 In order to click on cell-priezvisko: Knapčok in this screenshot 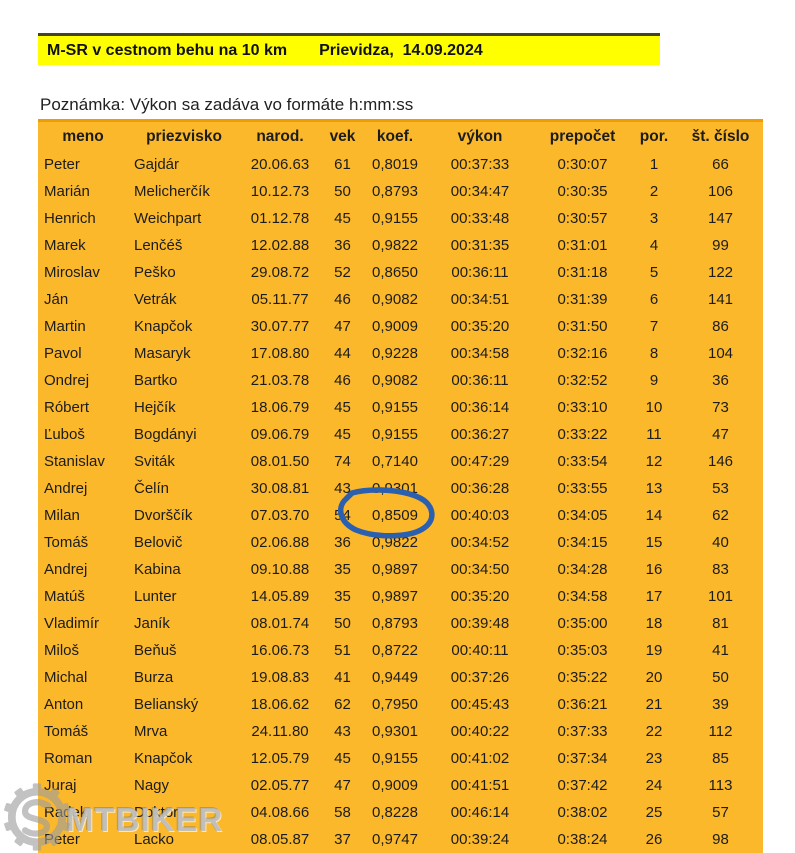, I will do `click(163, 326)`.